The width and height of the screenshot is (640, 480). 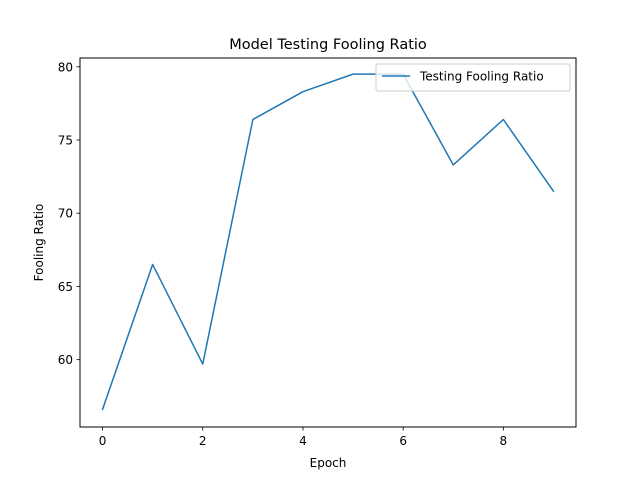 I want to click on legend-box, so click(x=473, y=77).